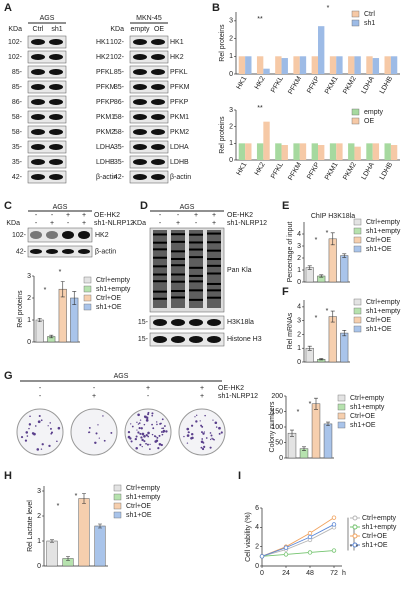  Describe the element at coordinates (17, 102) in the screenshot. I see `kda: 86-` at that location.